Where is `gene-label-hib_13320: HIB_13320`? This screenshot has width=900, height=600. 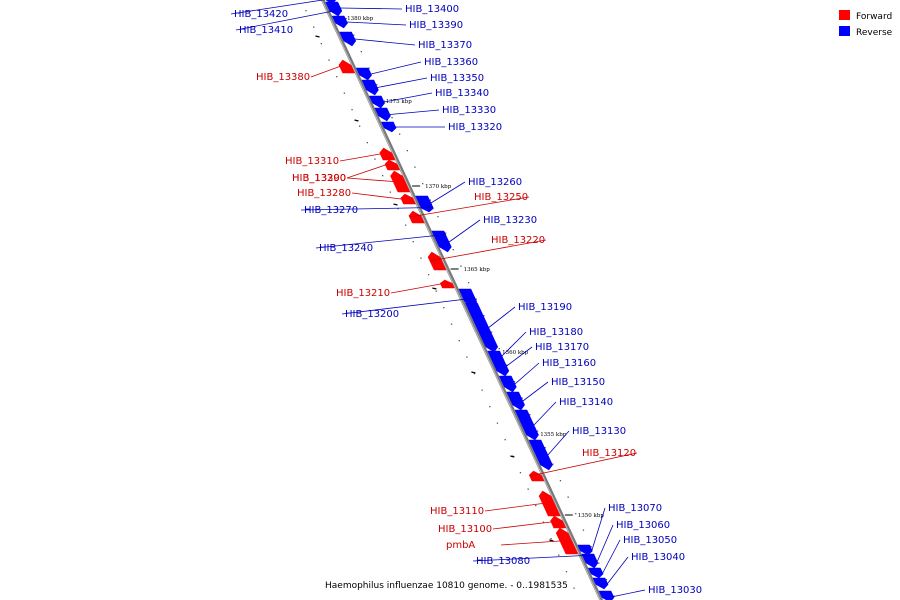
gene-label-hib_13320: HIB_13320 is located at coordinates (475, 127).